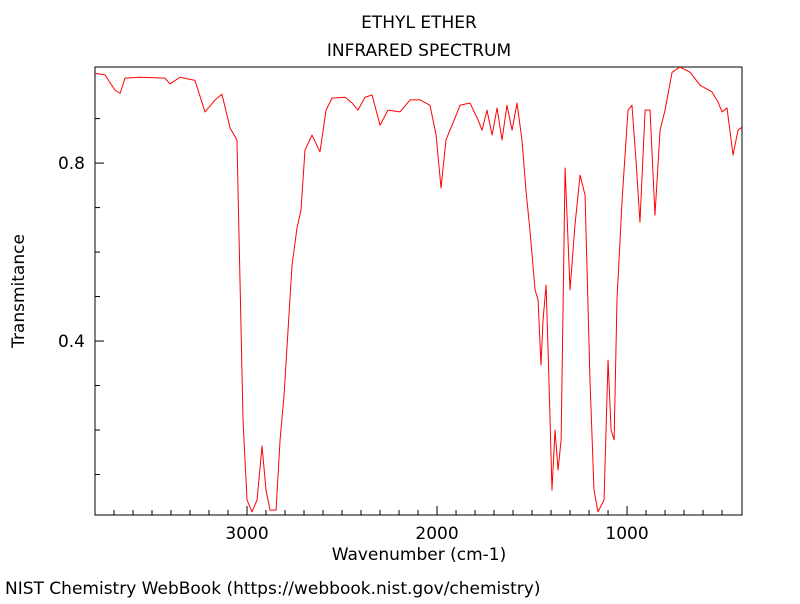  I want to click on y-axis-label: Transmitance, so click(19, 291).